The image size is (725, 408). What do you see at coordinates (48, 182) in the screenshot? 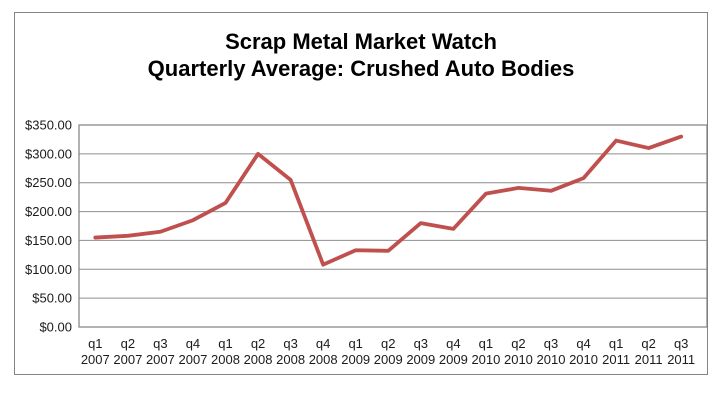
I see `y-axis-label: $250.00` at bounding box center [48, 182].